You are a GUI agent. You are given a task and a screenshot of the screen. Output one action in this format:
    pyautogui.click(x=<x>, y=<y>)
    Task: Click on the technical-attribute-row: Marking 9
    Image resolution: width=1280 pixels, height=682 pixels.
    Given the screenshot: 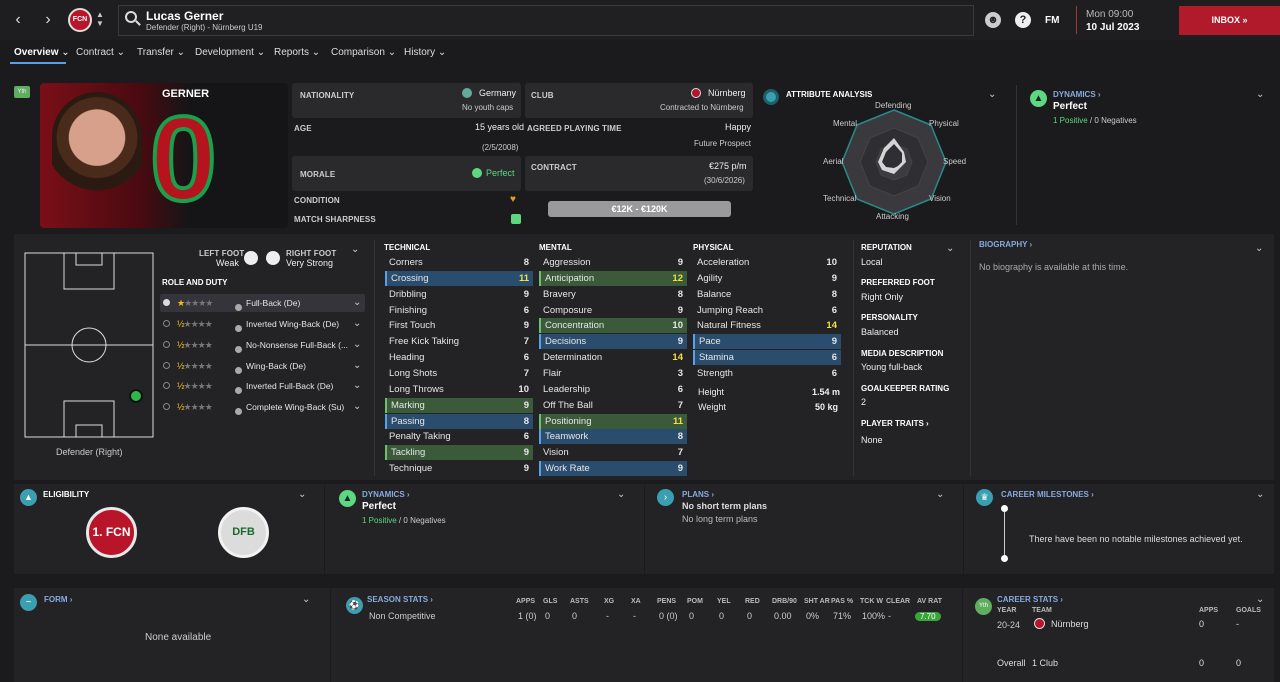 What is the action you would take?
    pyautogui.click(x=459, y=405)
    